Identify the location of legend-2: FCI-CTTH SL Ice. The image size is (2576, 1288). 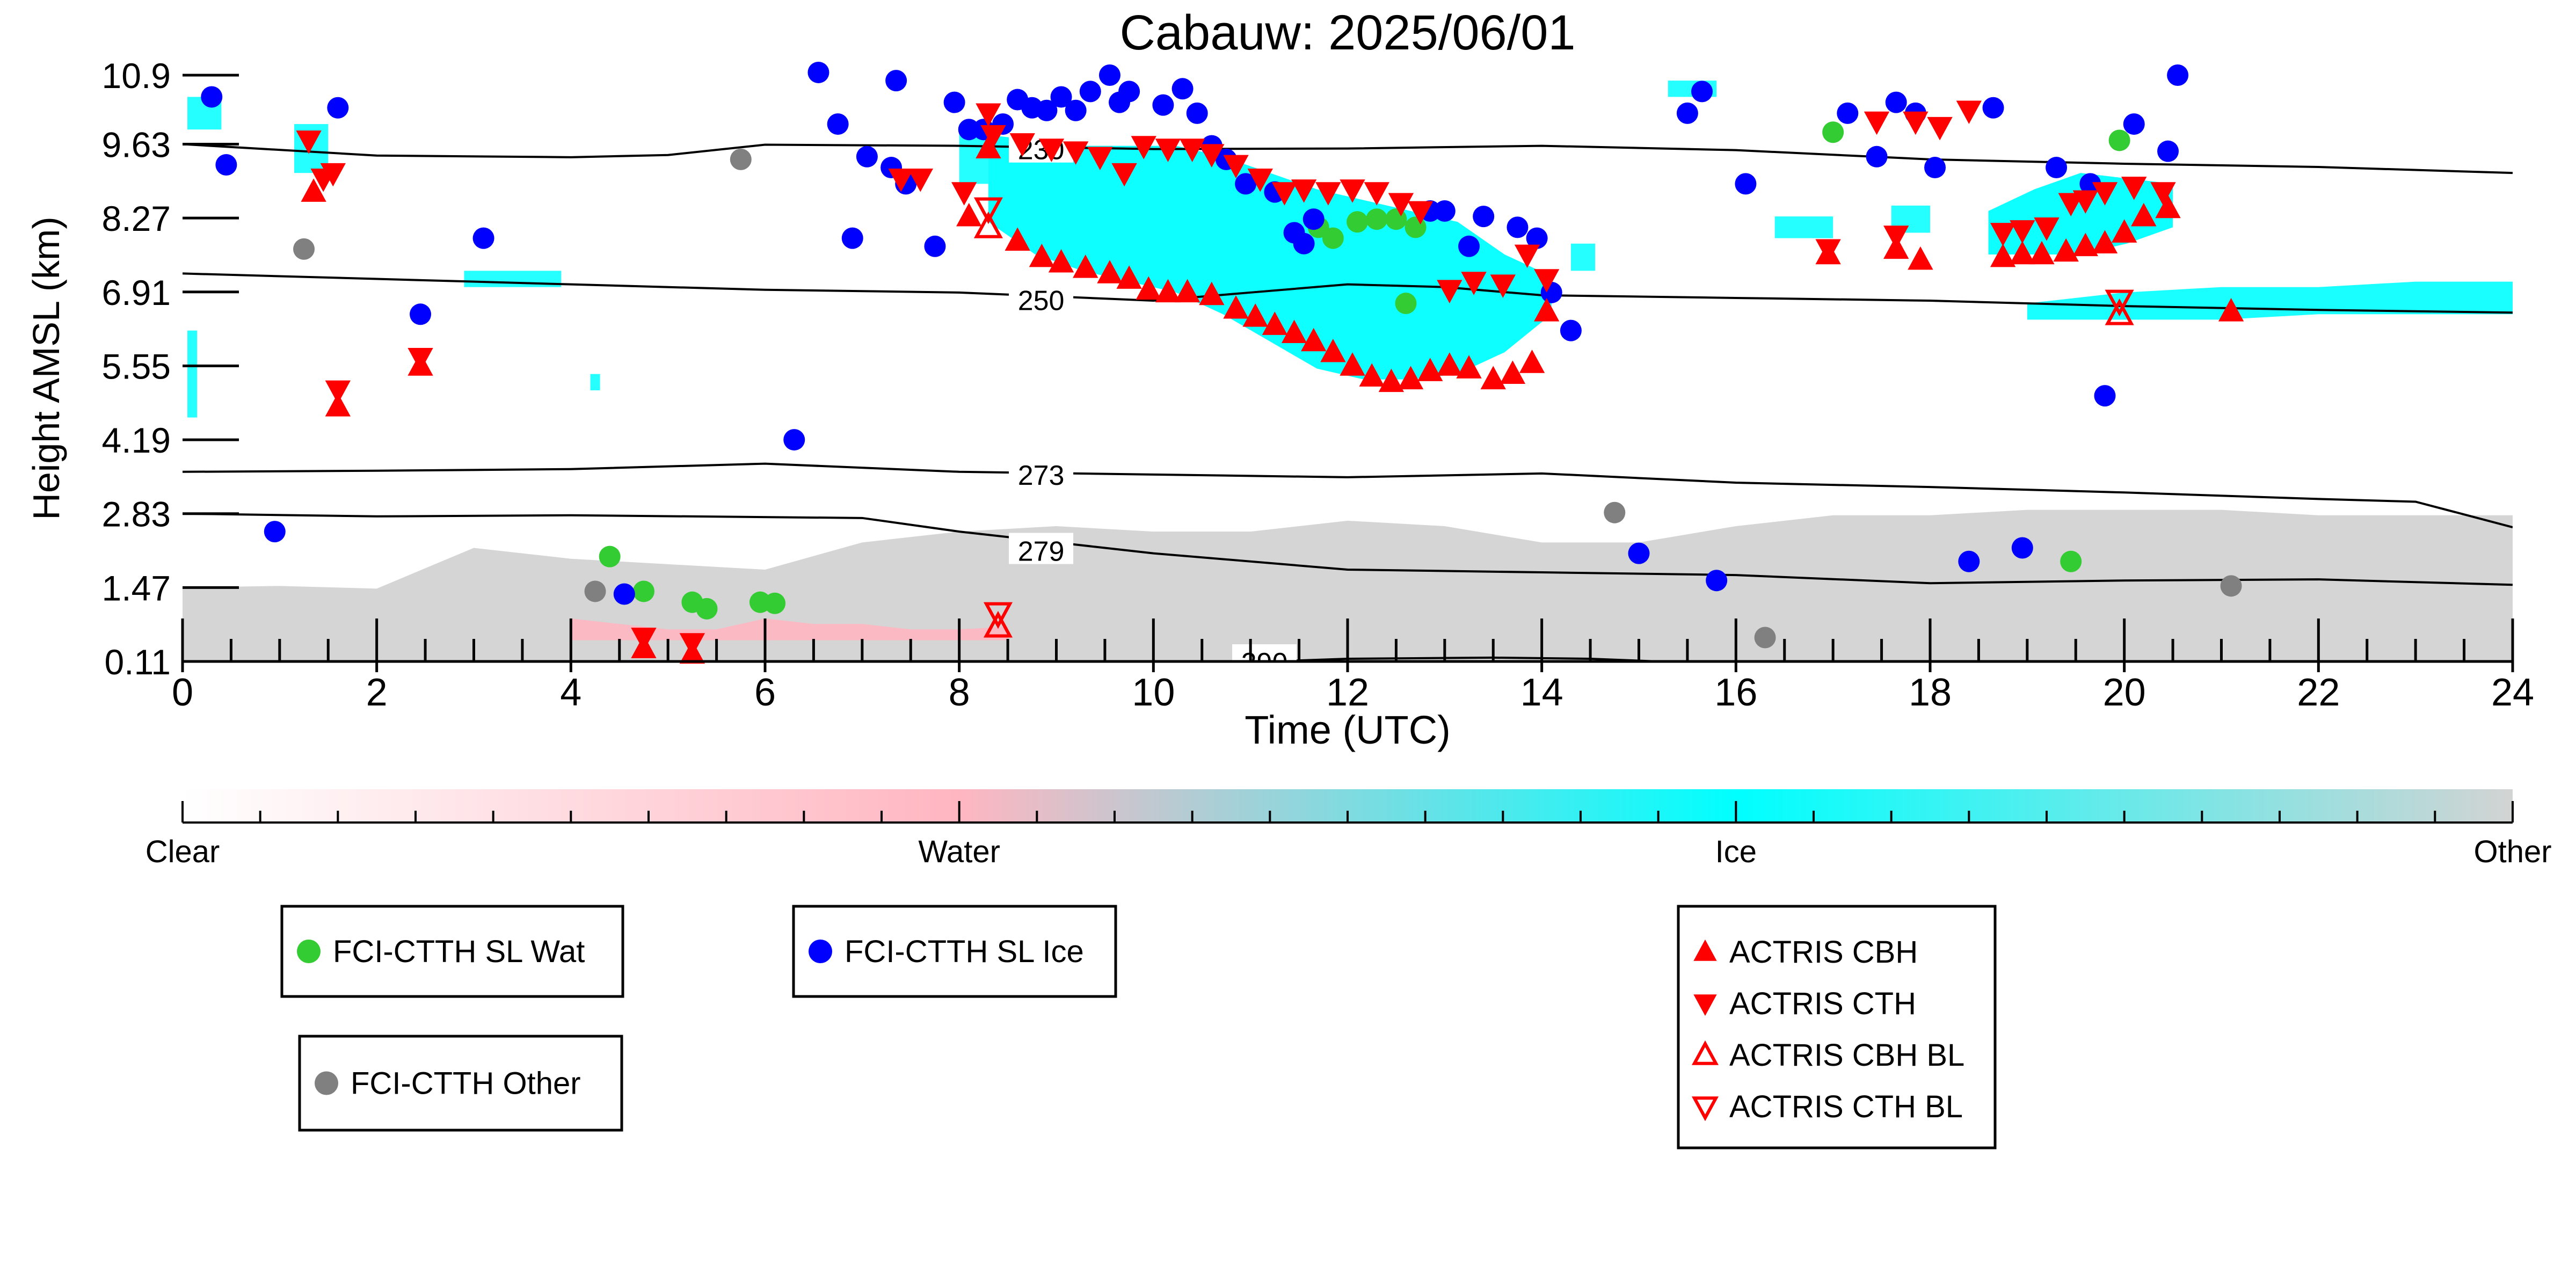
(954, 951).